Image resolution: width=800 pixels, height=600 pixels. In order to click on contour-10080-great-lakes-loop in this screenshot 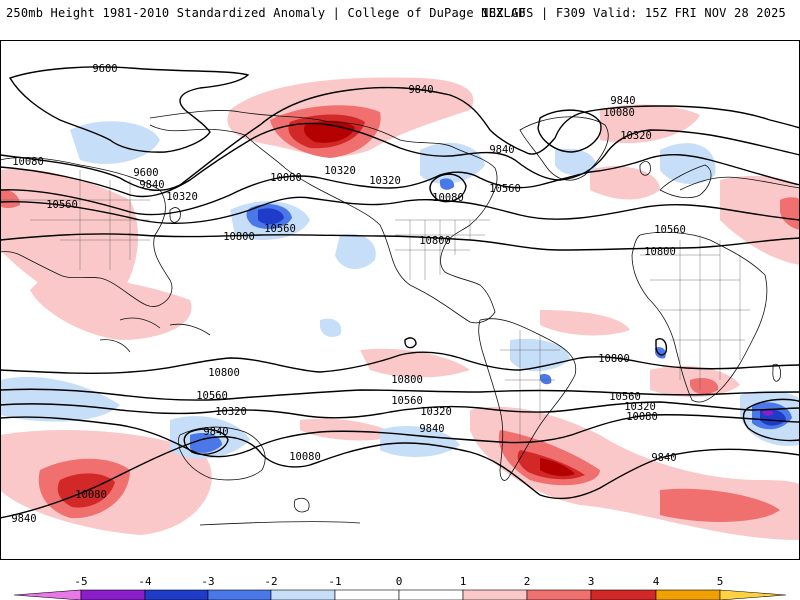, I will do `click(448, 188)`.